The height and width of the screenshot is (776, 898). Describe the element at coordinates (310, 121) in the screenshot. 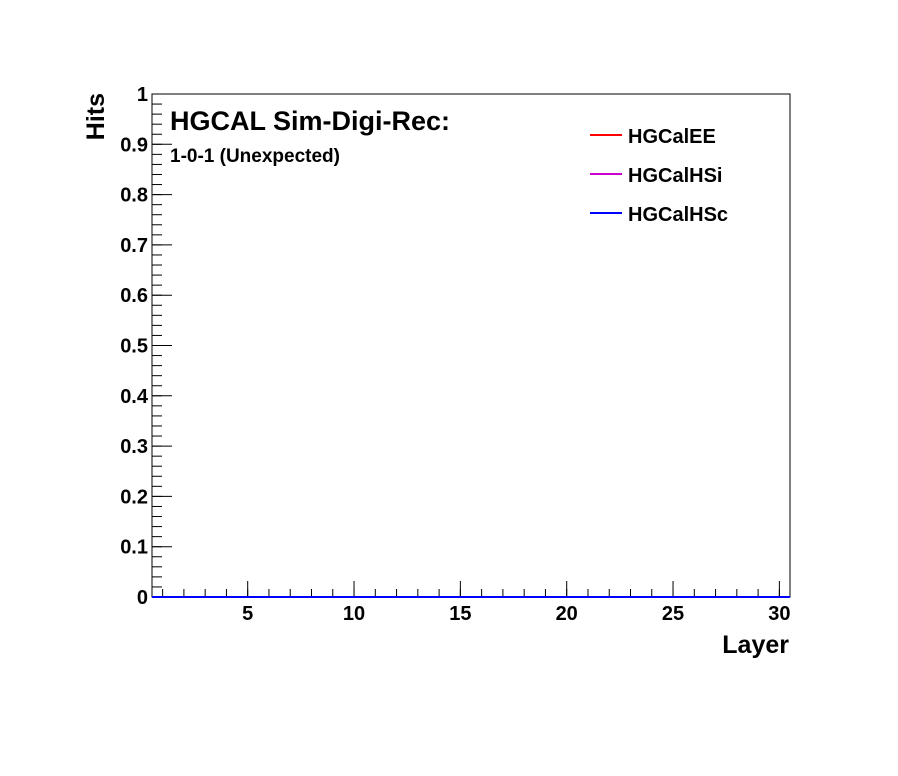

I see `chart-title: HGCAL Sim-Digi-Rec:` at that location.